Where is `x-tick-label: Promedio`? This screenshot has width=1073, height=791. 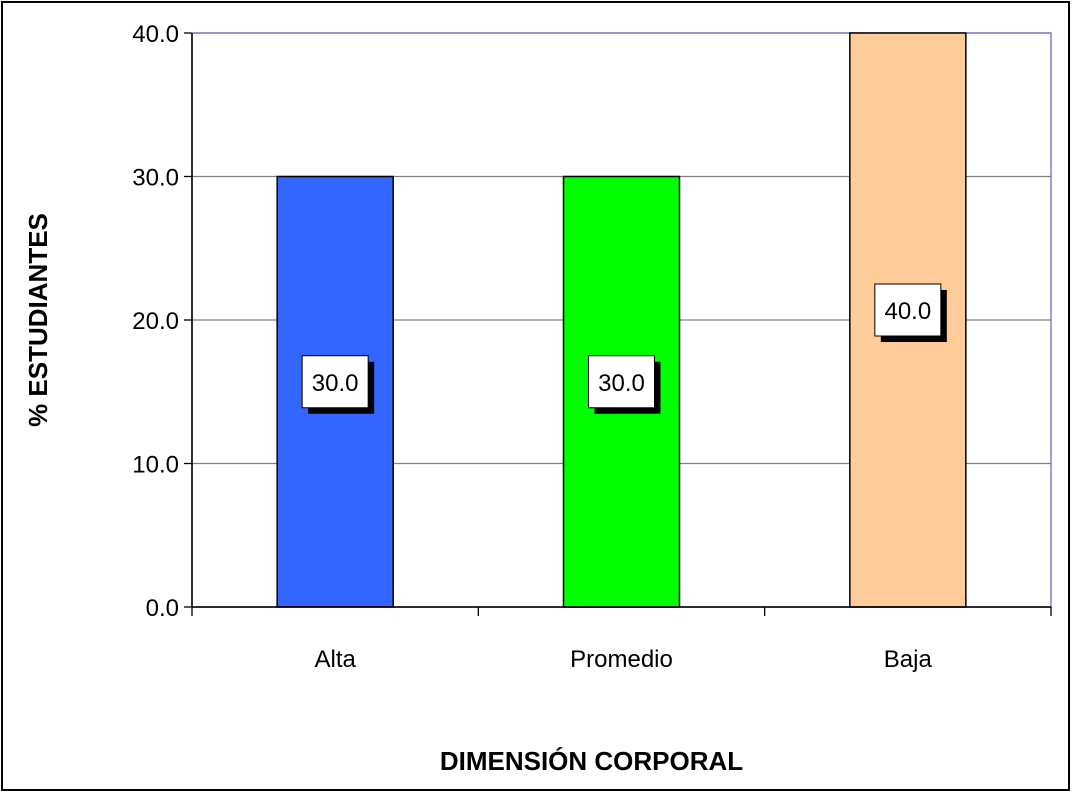 x-tick-label: Promedio is located at coordinates (621, 659).